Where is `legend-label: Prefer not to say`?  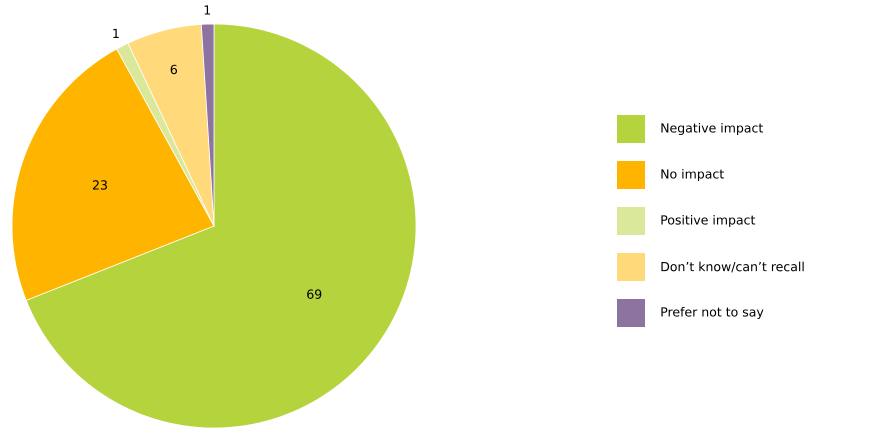
legend-label: Prefer not to say is located at coordinates (712, 313).